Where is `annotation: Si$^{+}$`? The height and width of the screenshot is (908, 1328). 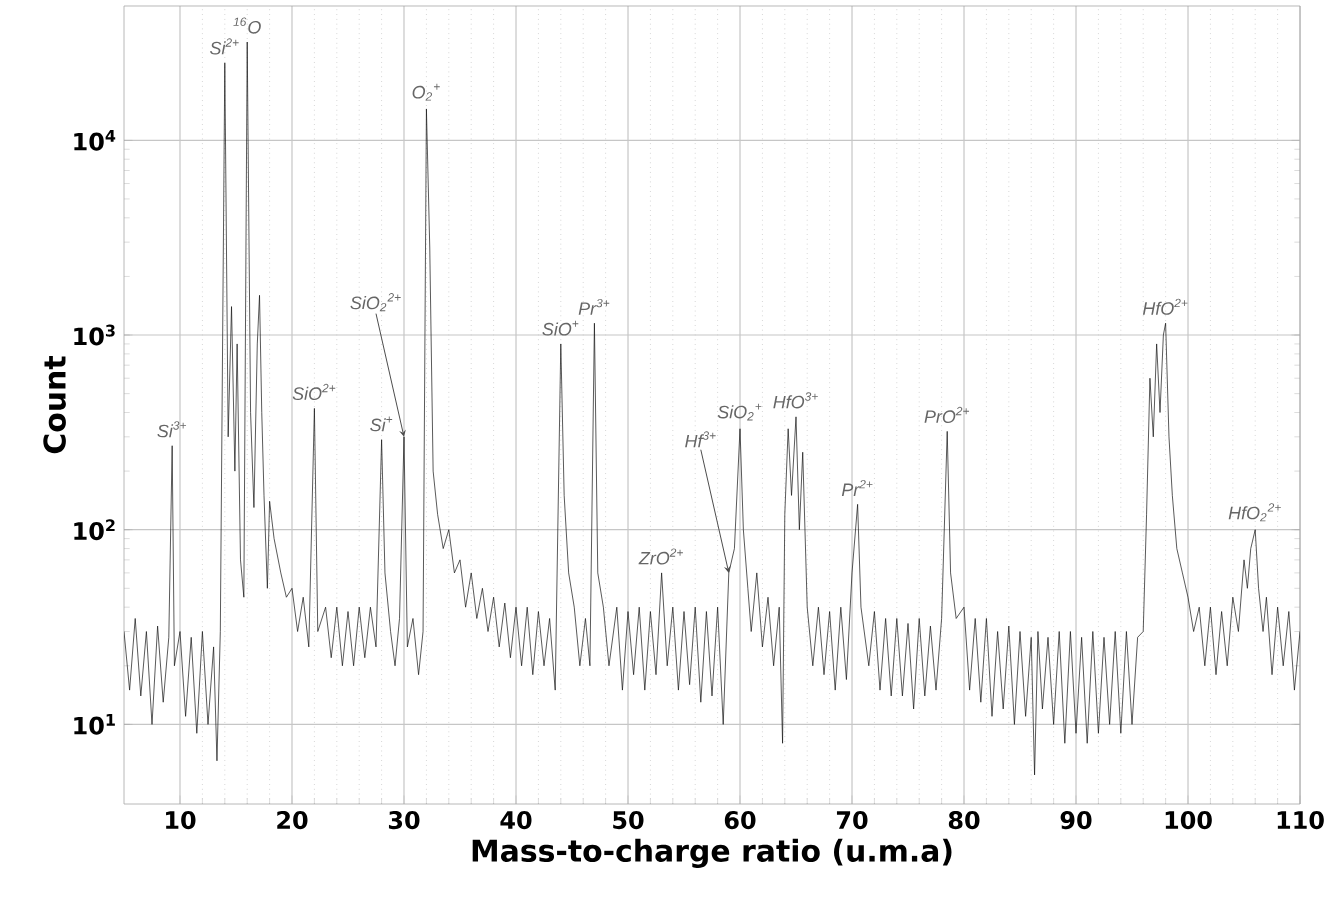
annotation: Si$^{+}$ is located at coordinates (381, 424).